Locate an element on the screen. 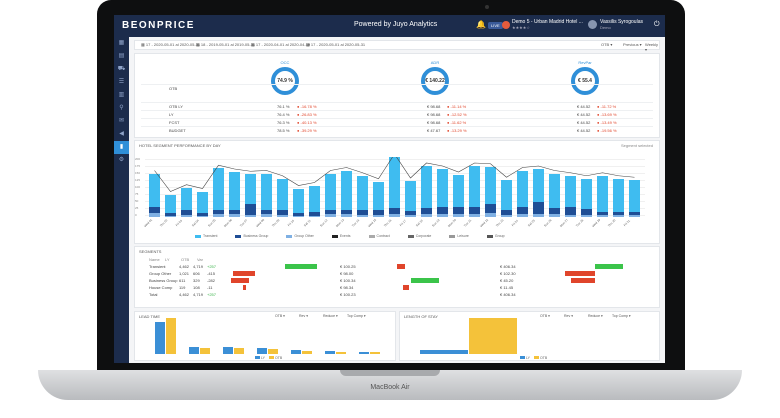  date-range-selector: ▦ 17 - 2020-04-01 al 2020-04-19 is located at coordinates (281, 44).